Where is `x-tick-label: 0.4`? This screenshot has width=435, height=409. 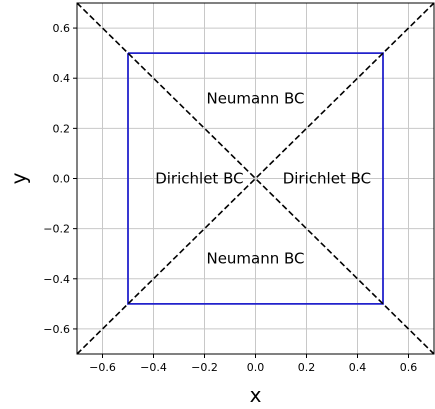 x-tick-label: 0.4 is located at coordinates (358, 367).